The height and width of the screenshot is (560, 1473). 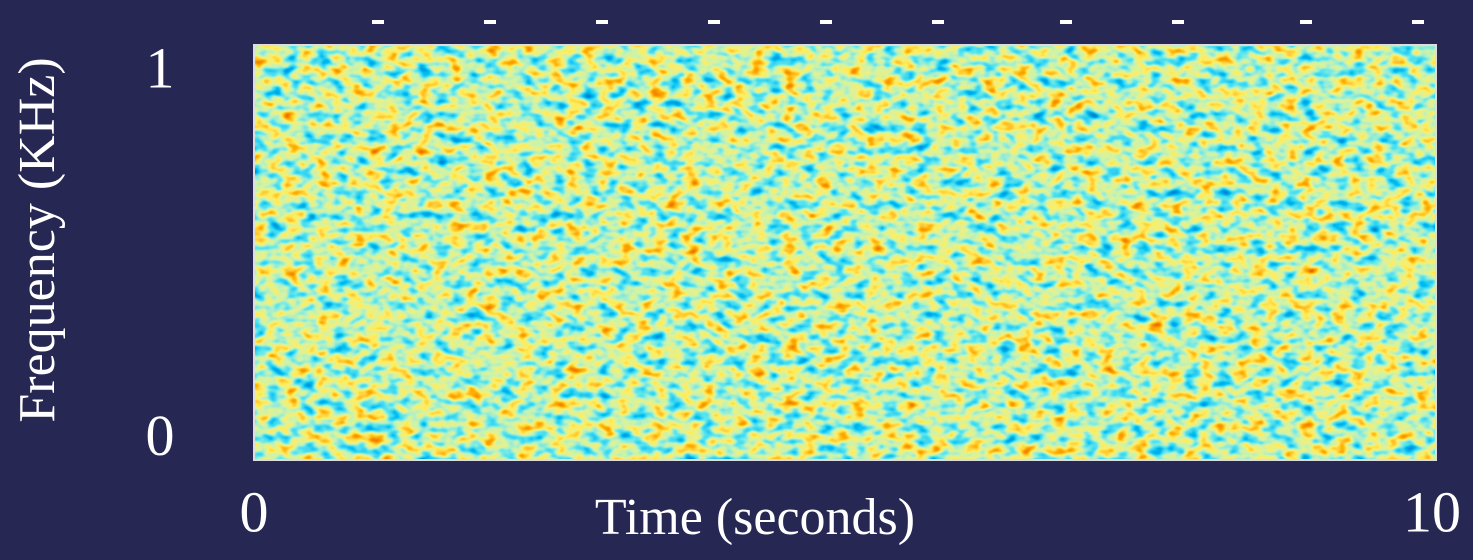 What do you see at coordinates (160, 68) in the screenshot?
I see `y-tick-label: 1` at bounding box center [160, 68].